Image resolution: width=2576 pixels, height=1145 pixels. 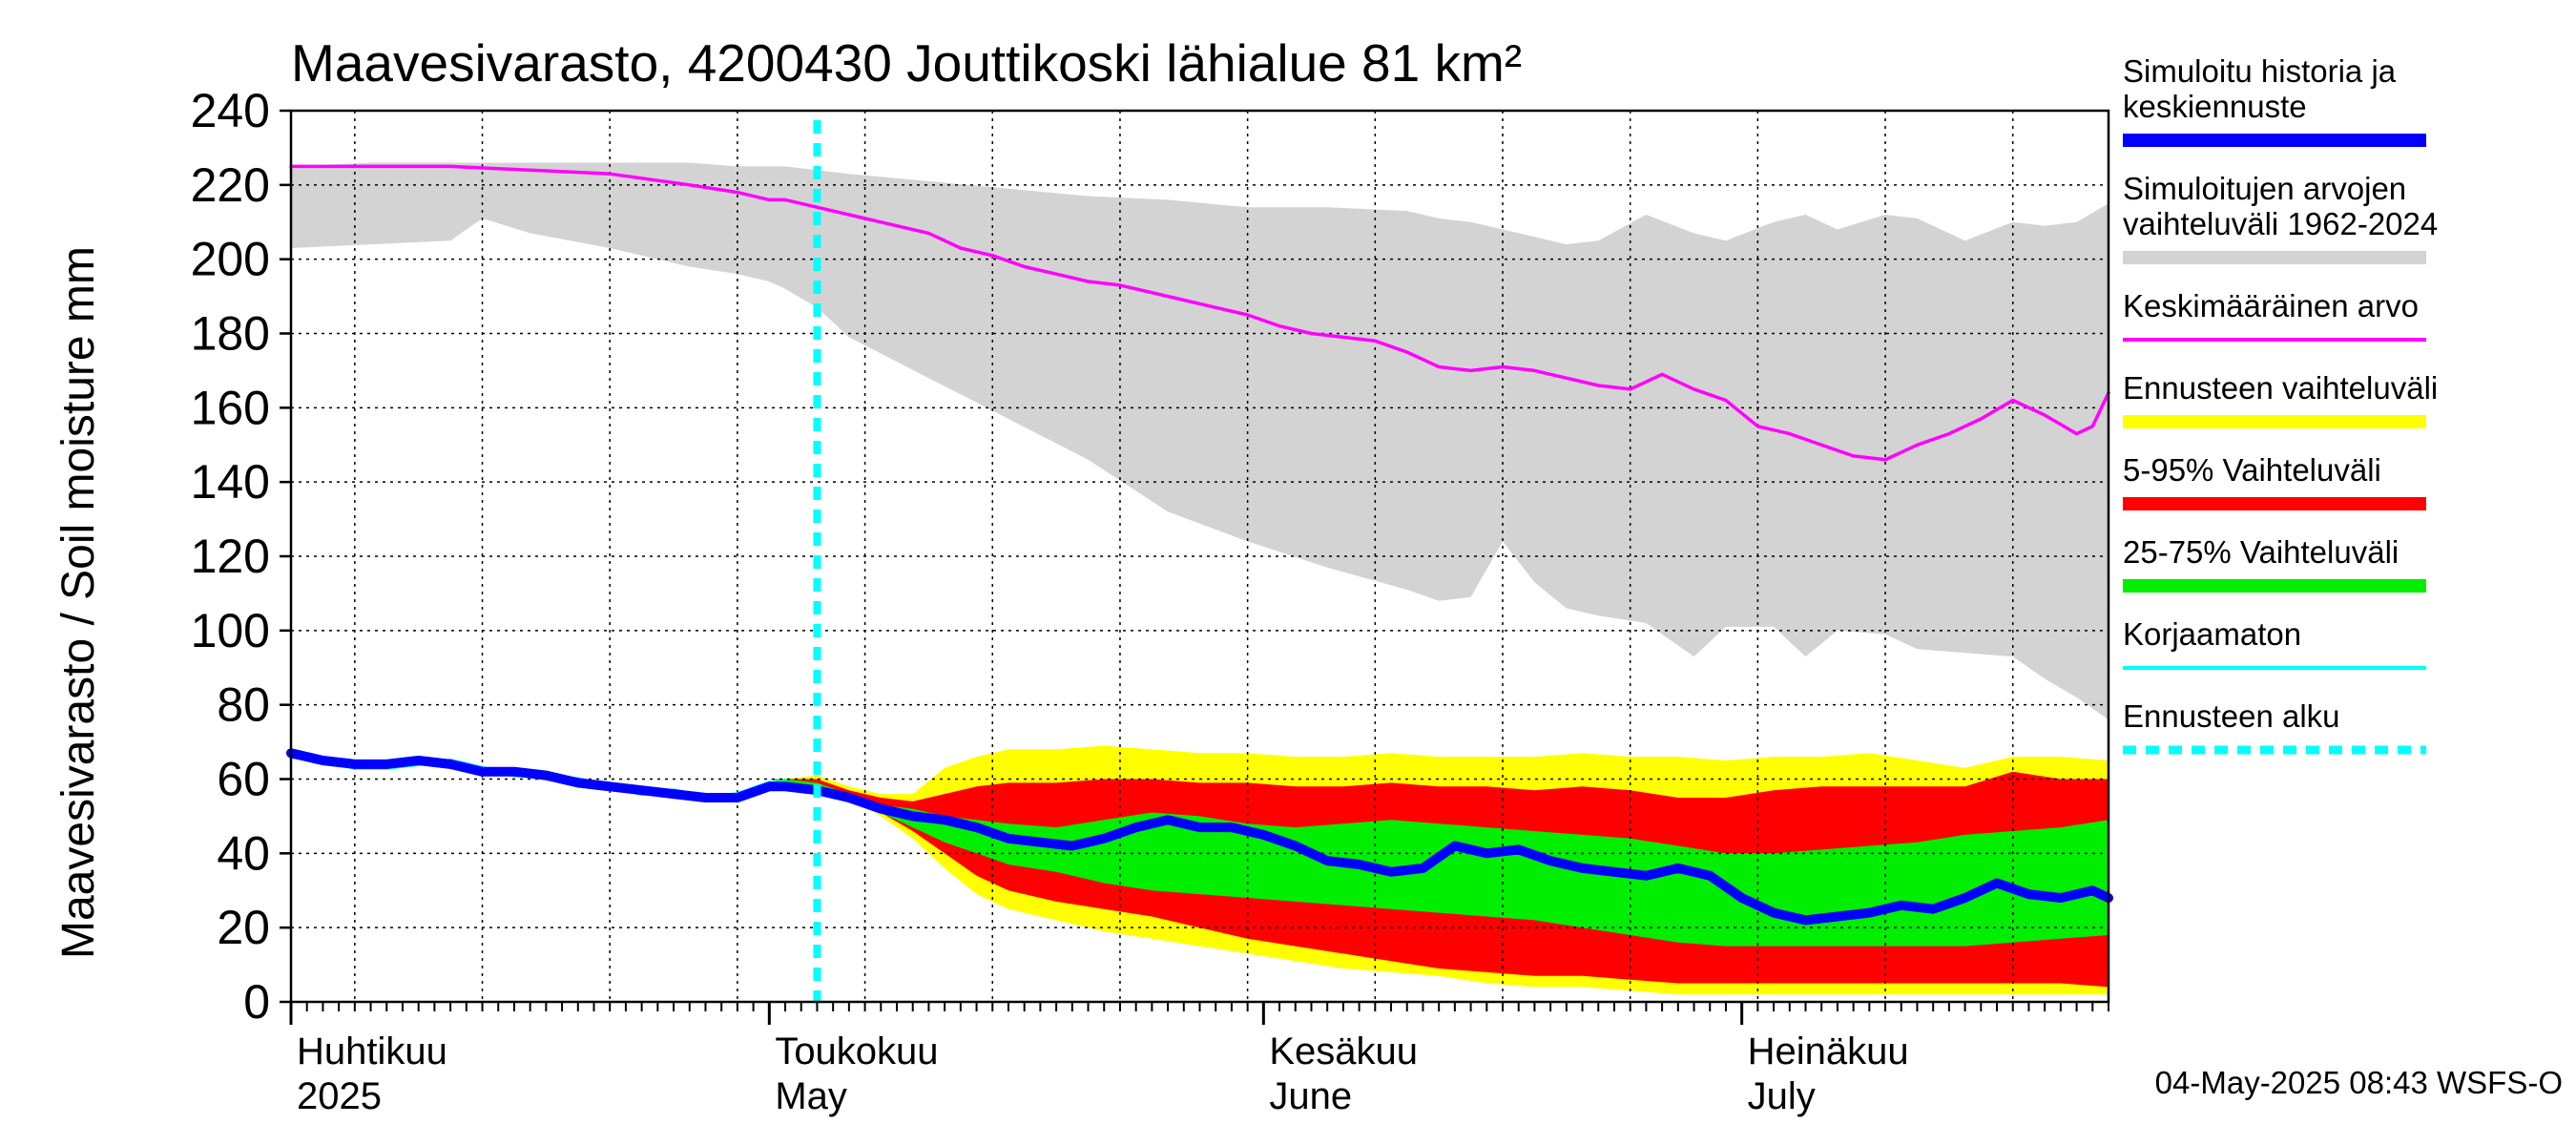 What do you see at coordinates (243, 927) in the screenshot?
I see `y-tick-label-20: 20` at bounding box center [243, 927].